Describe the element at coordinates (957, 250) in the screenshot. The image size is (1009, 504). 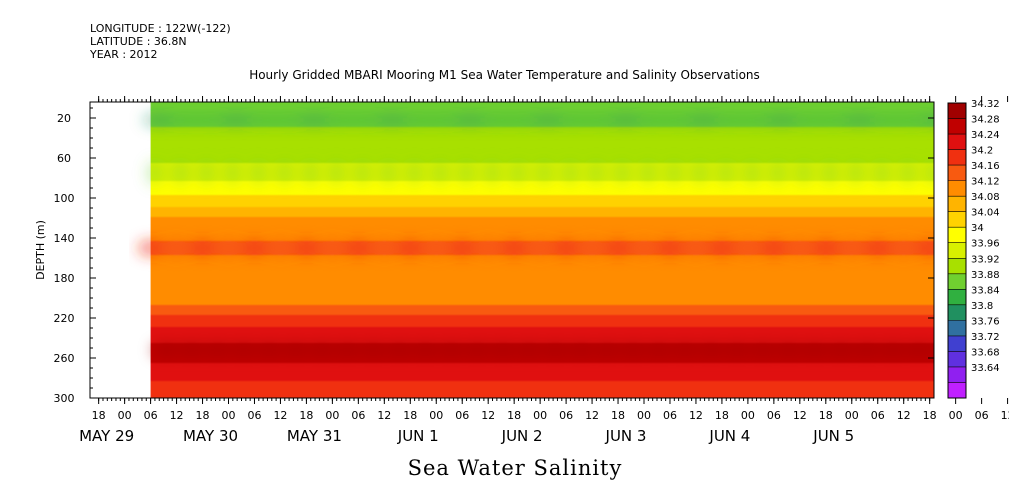
I see `colorbar-frame` at that location.